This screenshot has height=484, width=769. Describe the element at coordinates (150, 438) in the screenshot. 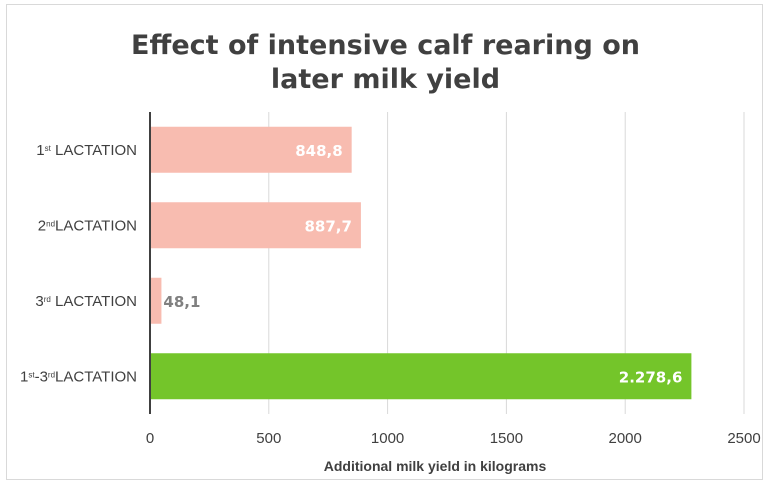

I see `x-tick-label-0: 0` at that location.